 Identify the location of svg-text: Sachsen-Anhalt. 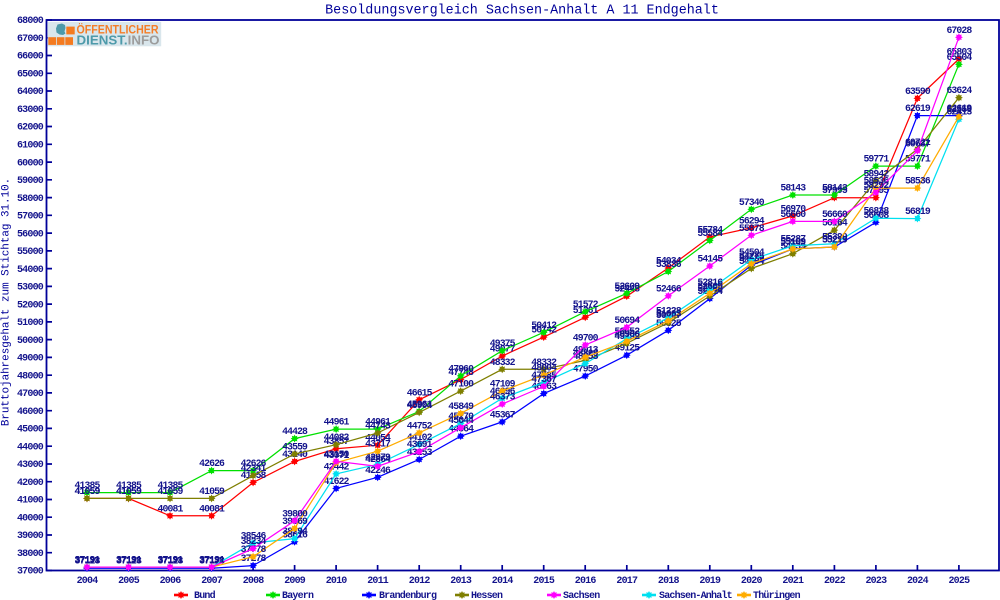
(696, 595).